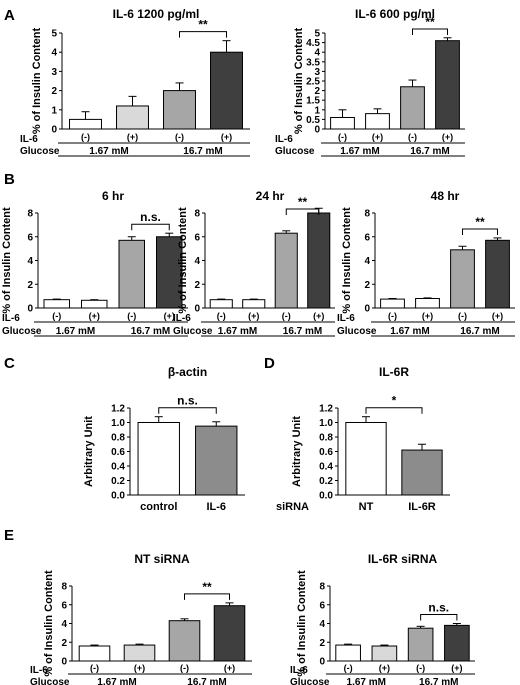 Image resolution: width=520 pixels, height=685 pixels. Describe the element at coordinates (479, 331) in the screenshot. I see `b3-group-label: 16.7 mM` at that location.